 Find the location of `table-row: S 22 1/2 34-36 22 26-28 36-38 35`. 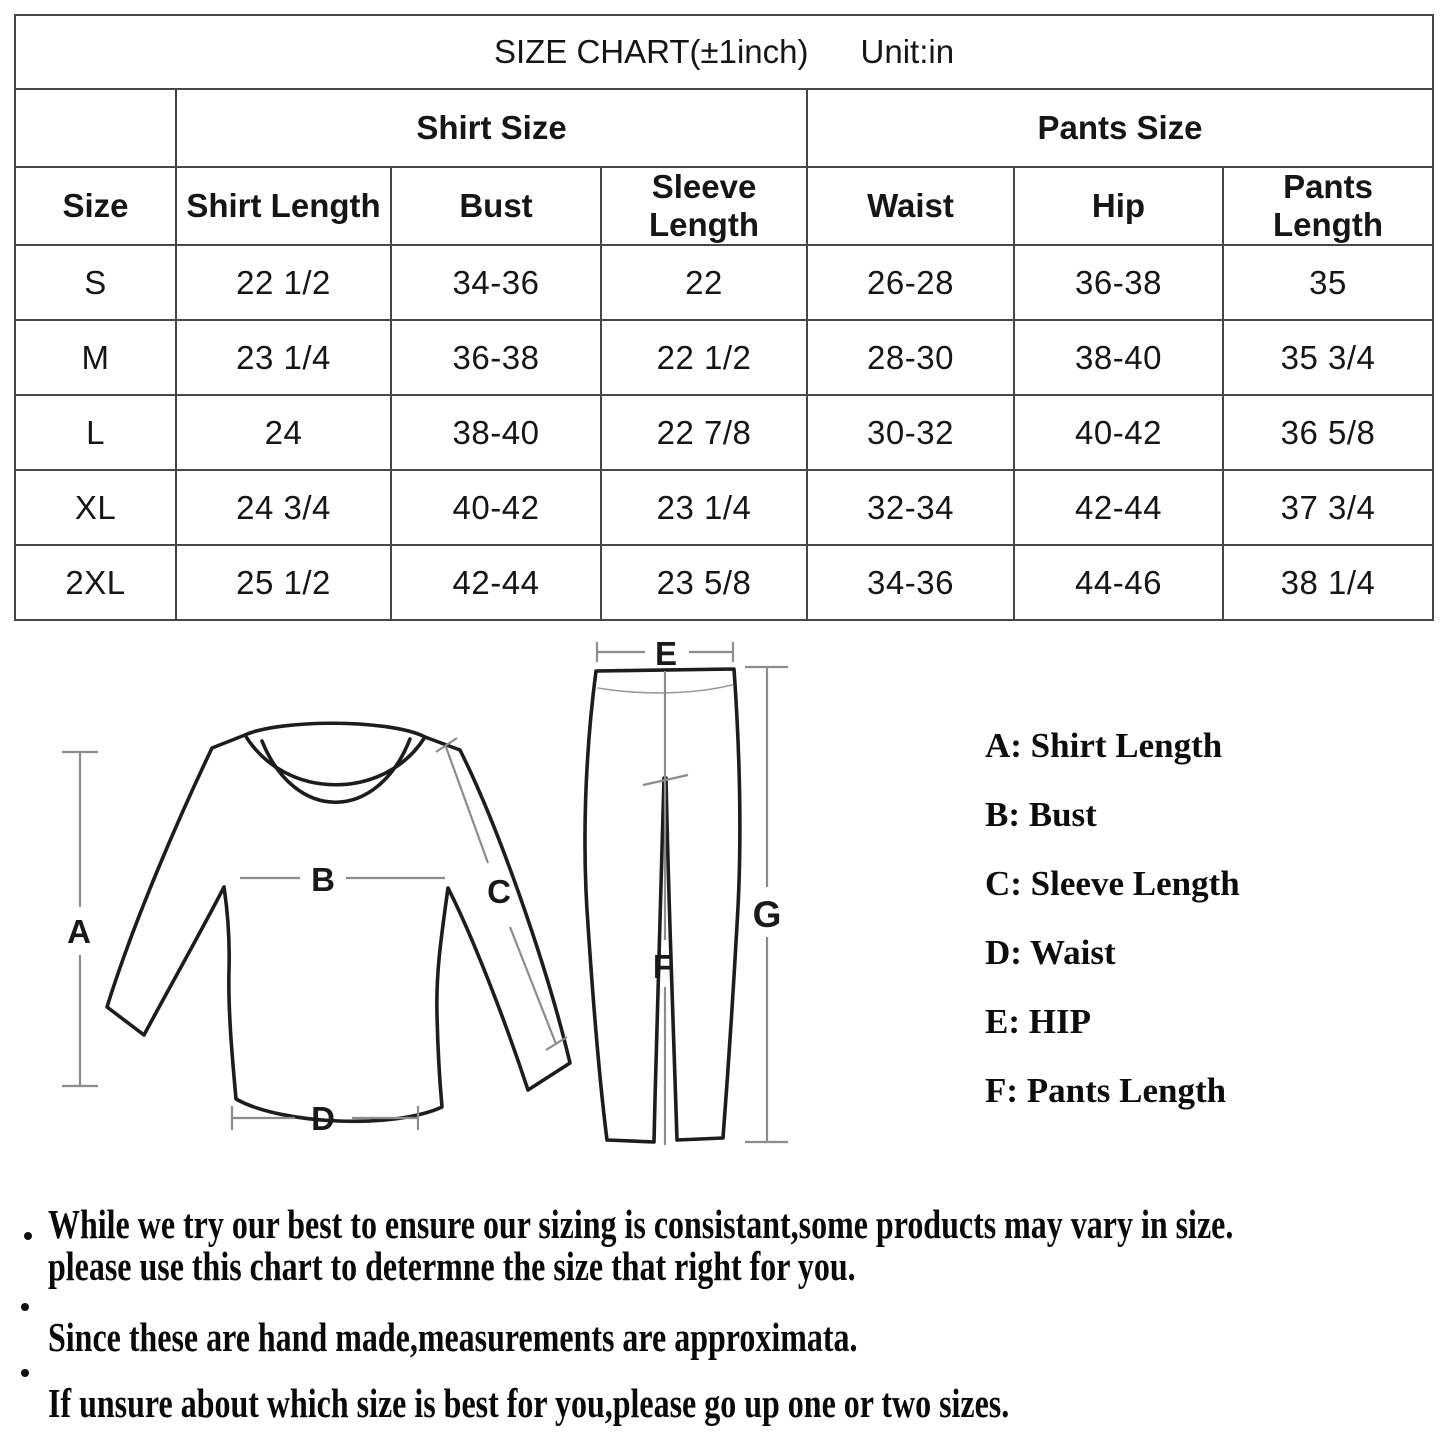

table-row: S 22 1/2 34-36 22 26-28 36-38 35 is located at coordinates (724, 282).